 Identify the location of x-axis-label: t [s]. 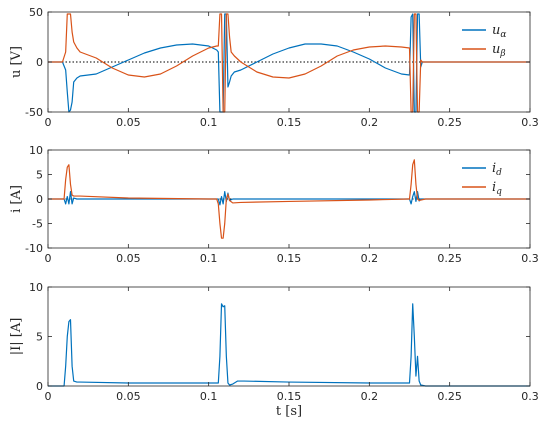
(289, 411).